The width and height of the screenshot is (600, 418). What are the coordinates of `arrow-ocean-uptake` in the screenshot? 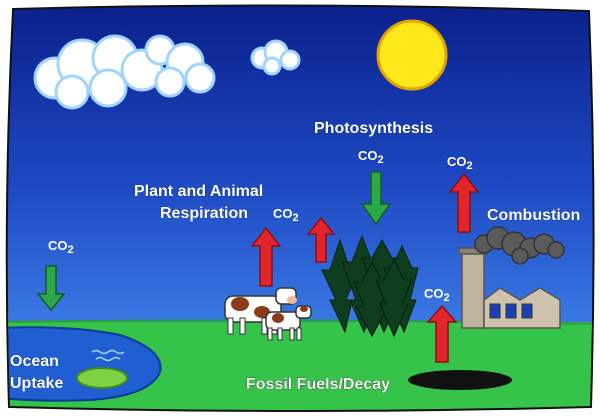 It's located at (51, 288).